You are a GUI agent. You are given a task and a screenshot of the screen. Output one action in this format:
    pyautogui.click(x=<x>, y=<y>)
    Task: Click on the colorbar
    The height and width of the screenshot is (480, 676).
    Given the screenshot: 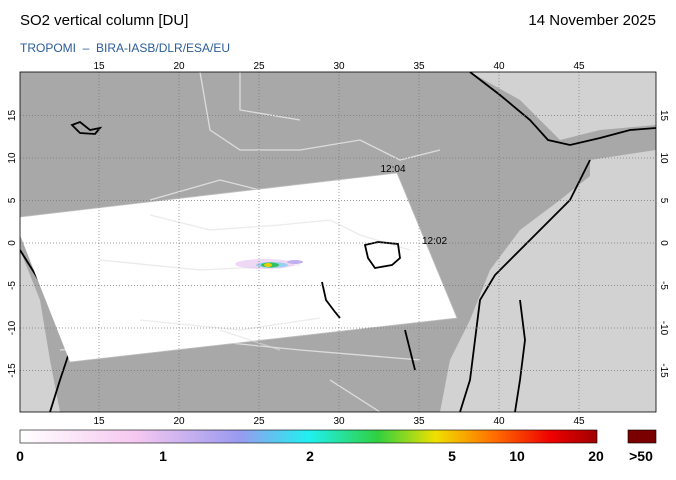 What is the action you would take?
    pyautogui.click(x=308, y=436)
    